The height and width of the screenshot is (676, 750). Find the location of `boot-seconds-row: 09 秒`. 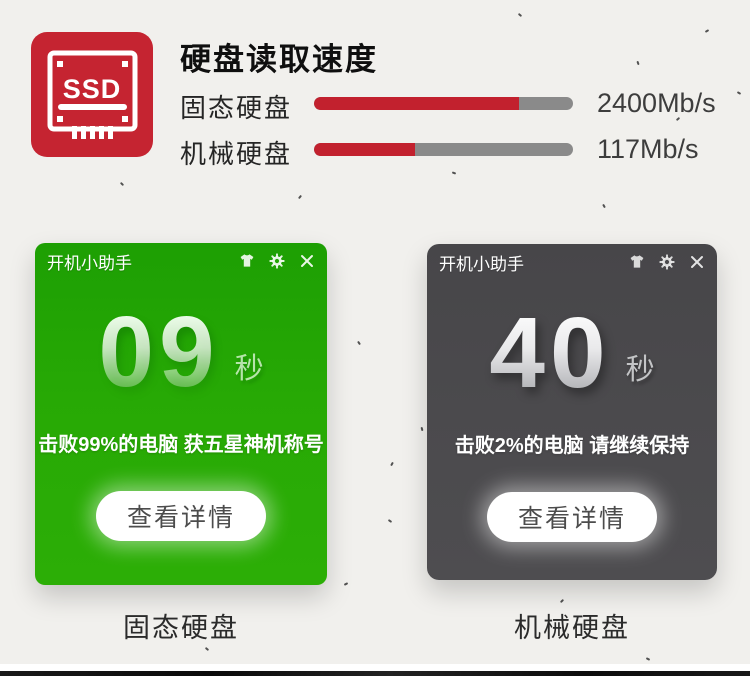

boot-seconds-row: 09 秒 is located at coordinates (181, 352).